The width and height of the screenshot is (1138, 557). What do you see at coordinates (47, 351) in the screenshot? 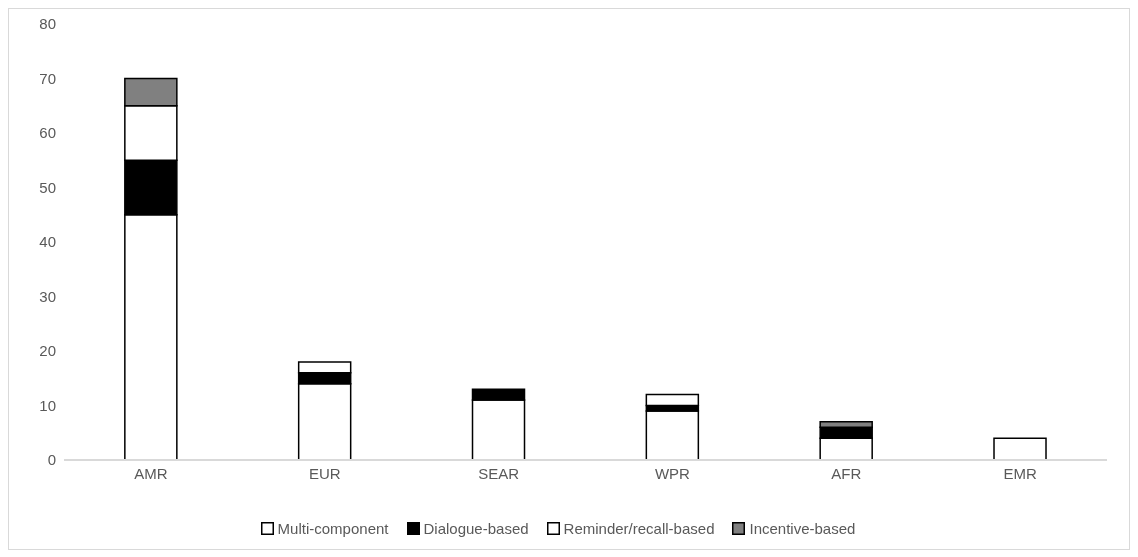
I see `y-tick-label: 20` at bounding box center [47, 351].